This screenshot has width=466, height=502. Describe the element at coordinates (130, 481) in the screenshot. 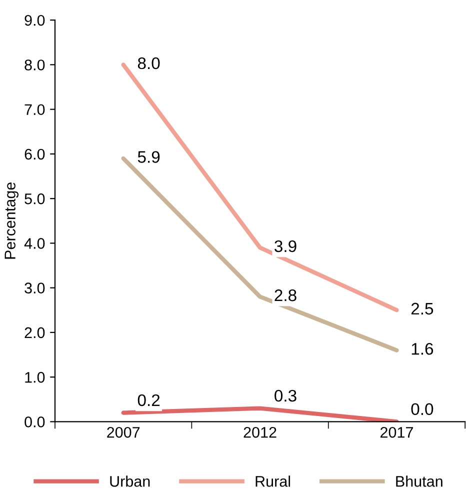

I see `legend-label: Urban` at that location.